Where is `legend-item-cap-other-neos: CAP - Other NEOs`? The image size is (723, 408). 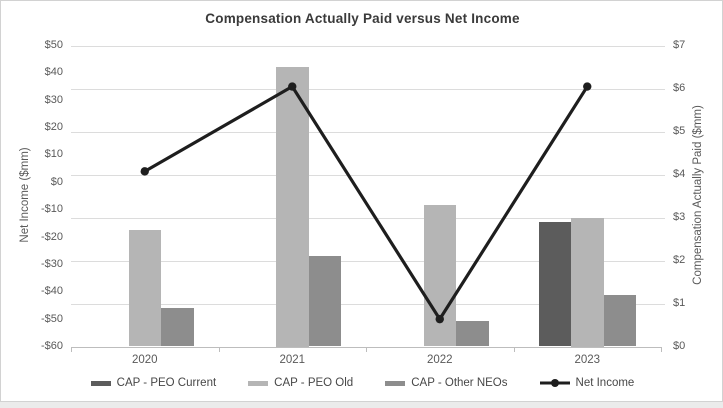
legend-item-cap-other-neos: CAP - Other NEOs is located at coordinates (446, 383).